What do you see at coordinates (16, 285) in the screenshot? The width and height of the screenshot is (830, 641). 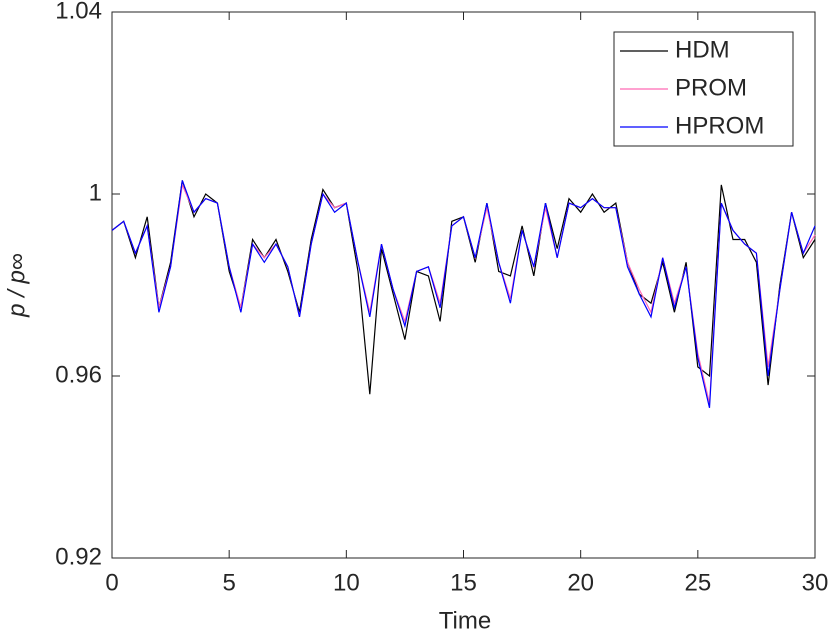 I see `y-axis-label: p / p∞` at bounding box center [16, 285].